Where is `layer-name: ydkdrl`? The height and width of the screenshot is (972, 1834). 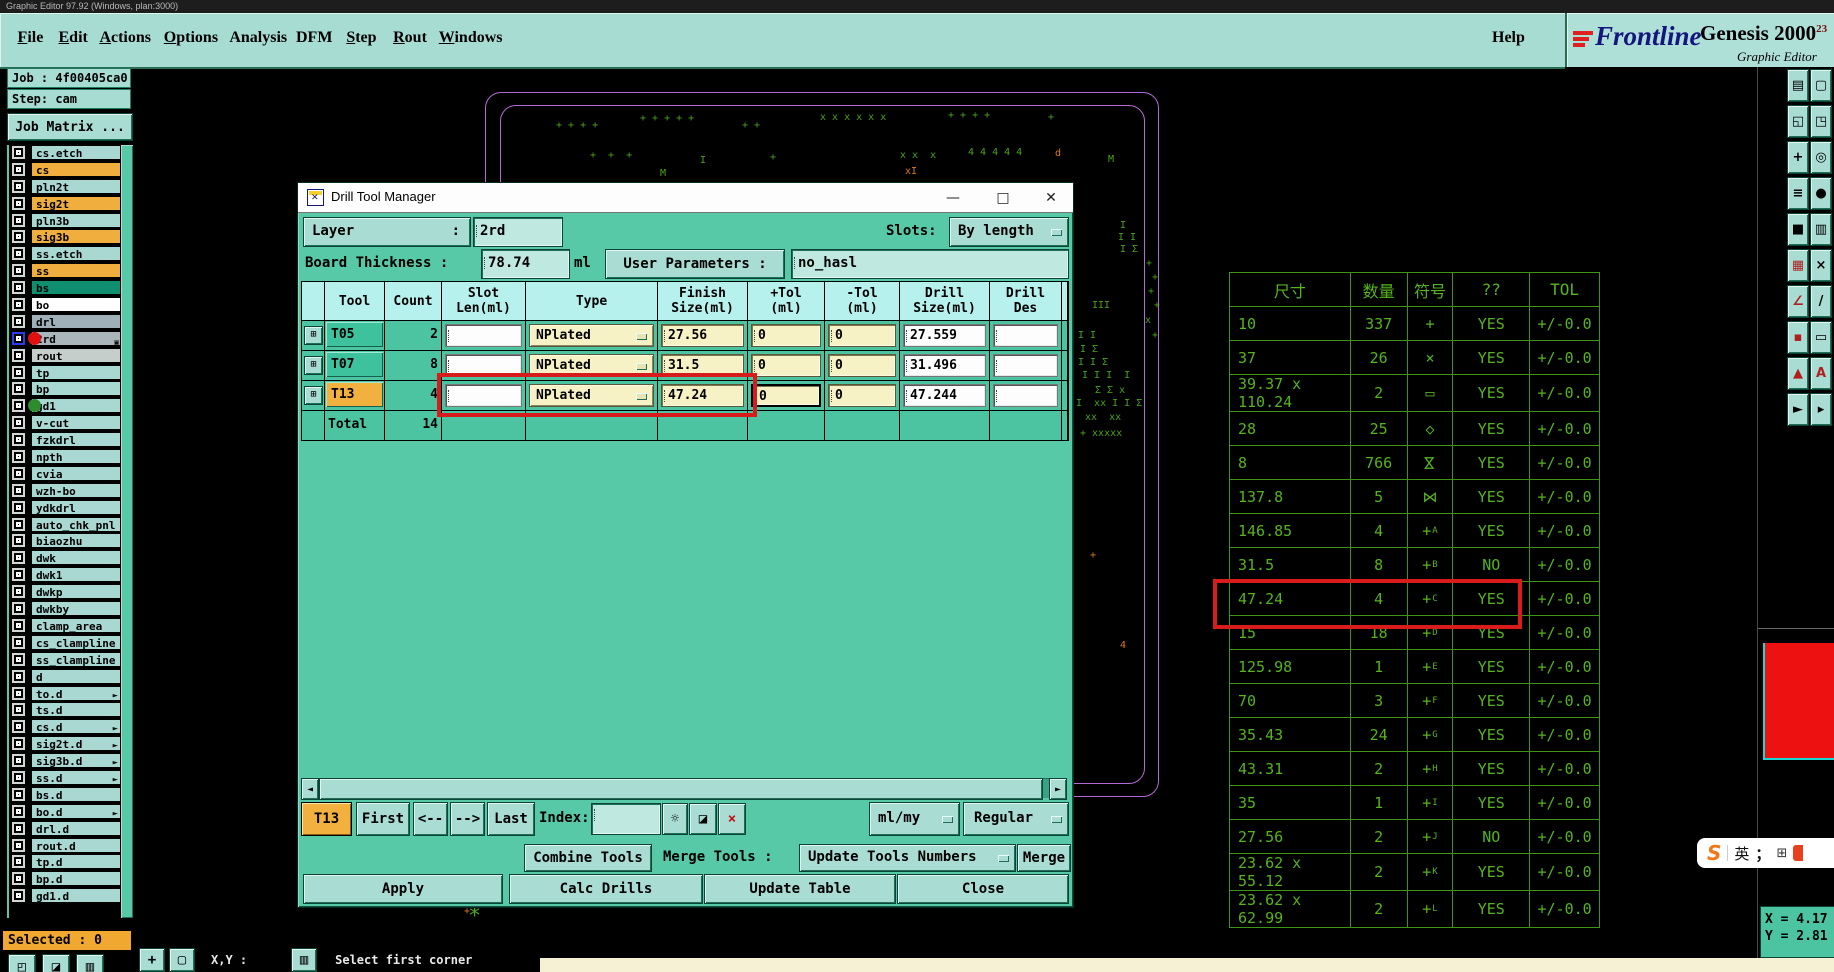
layer-name: ydkdrl is located at coordinates (76, 507).